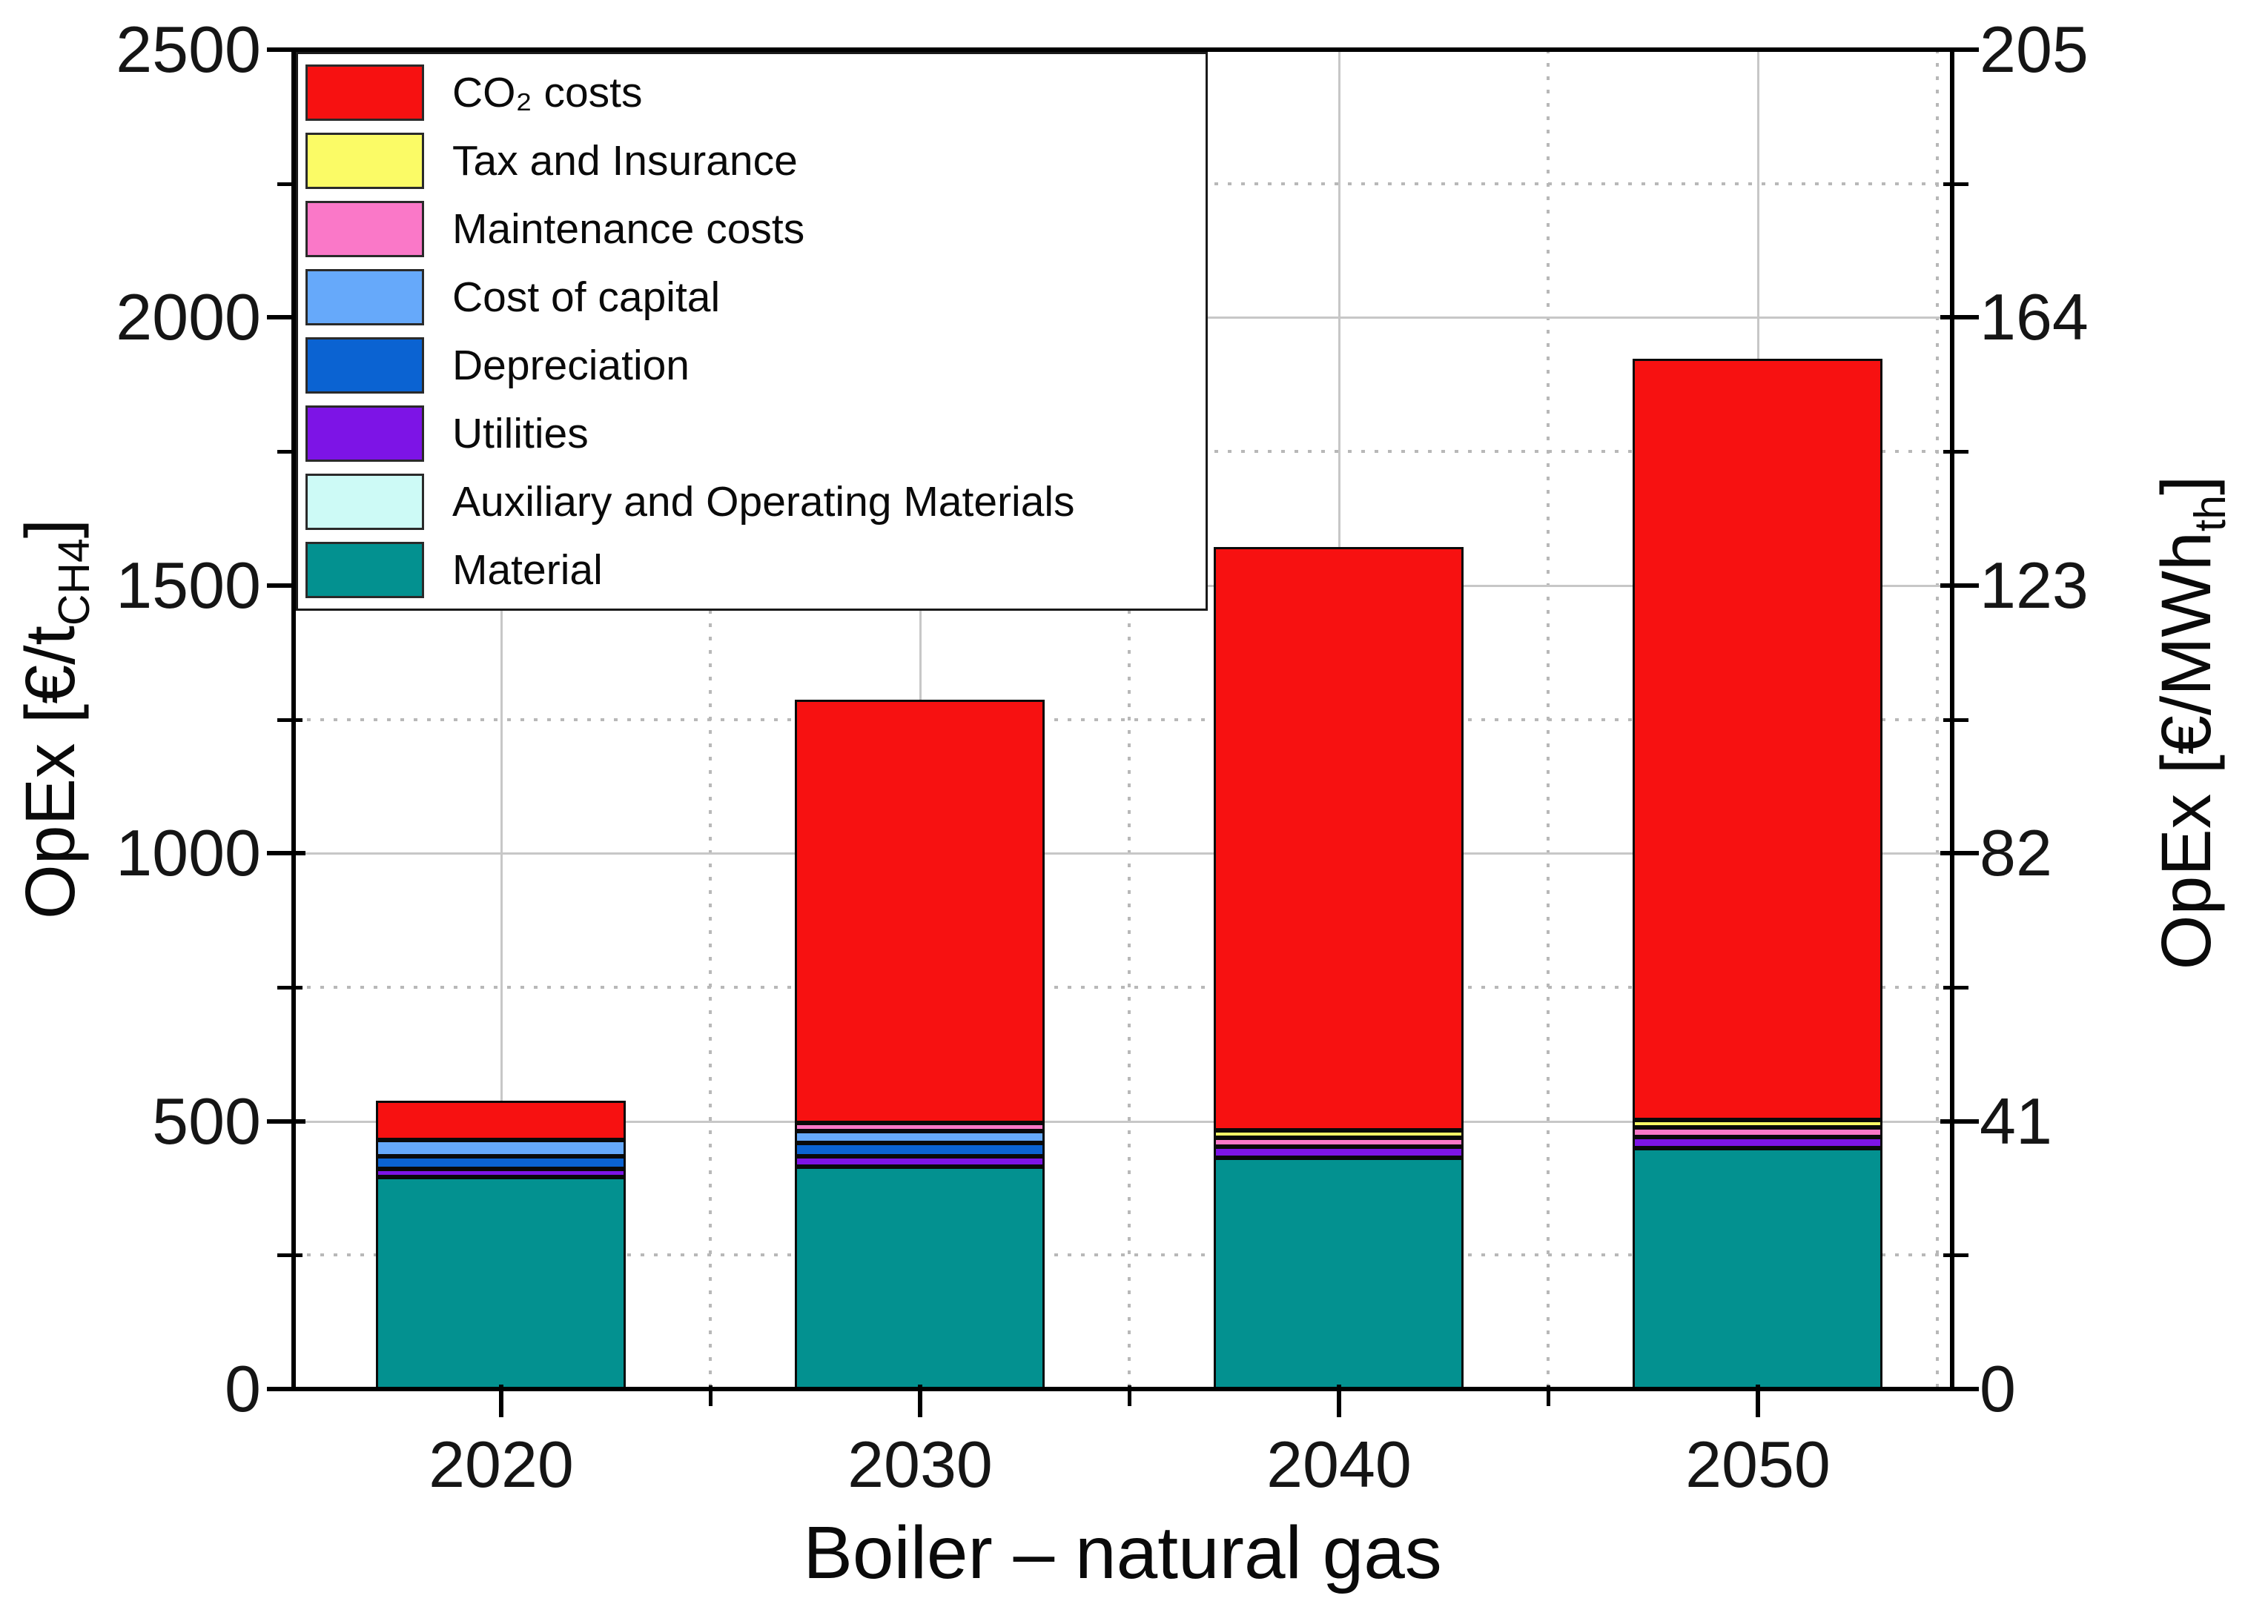 This screenshot has width=2268, height=1624. Describe the element at coordinates (2016, 1121) in the screenshot. I see `right-axis-tick-label: 41` at that location.